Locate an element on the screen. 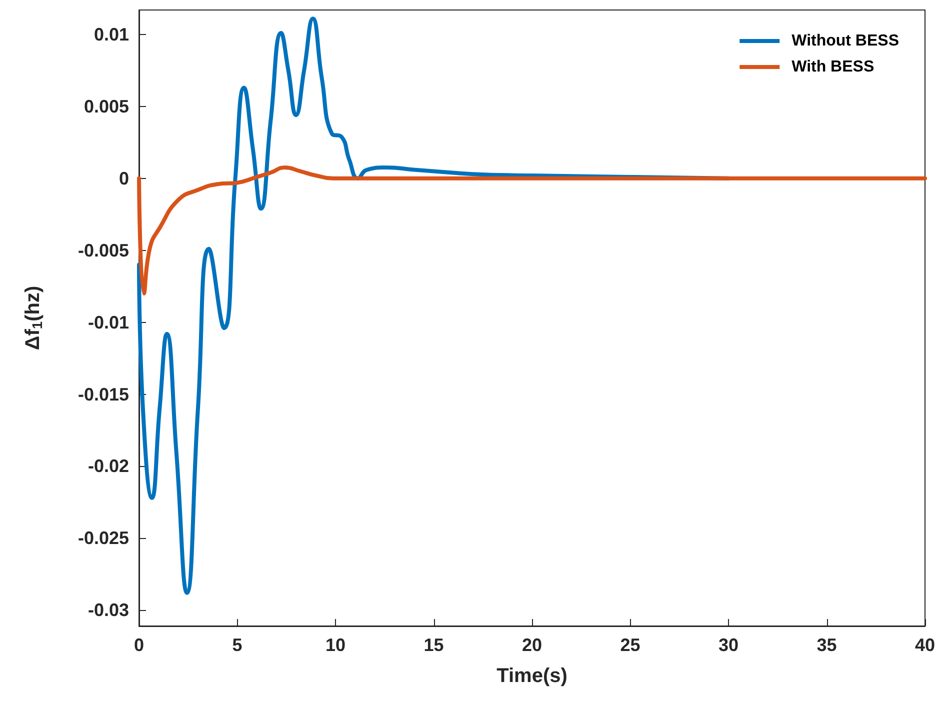  x-tick-label: 0 is located at coordinates (139, 645).